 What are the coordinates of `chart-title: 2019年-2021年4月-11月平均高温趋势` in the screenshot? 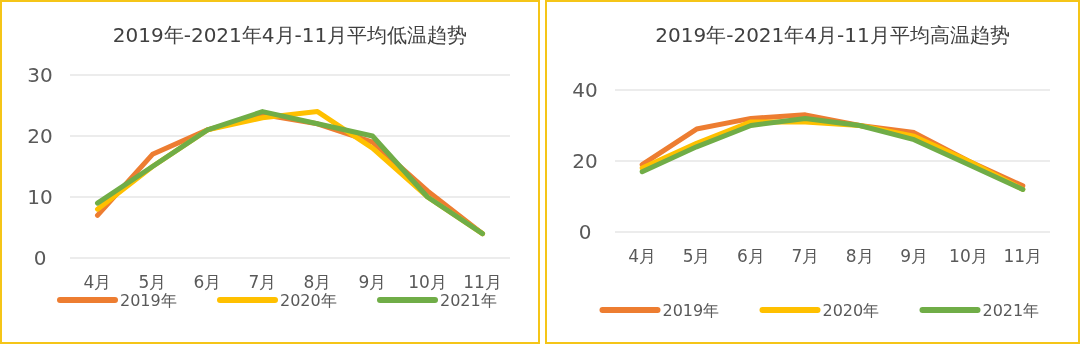 It's located at (832, 35).